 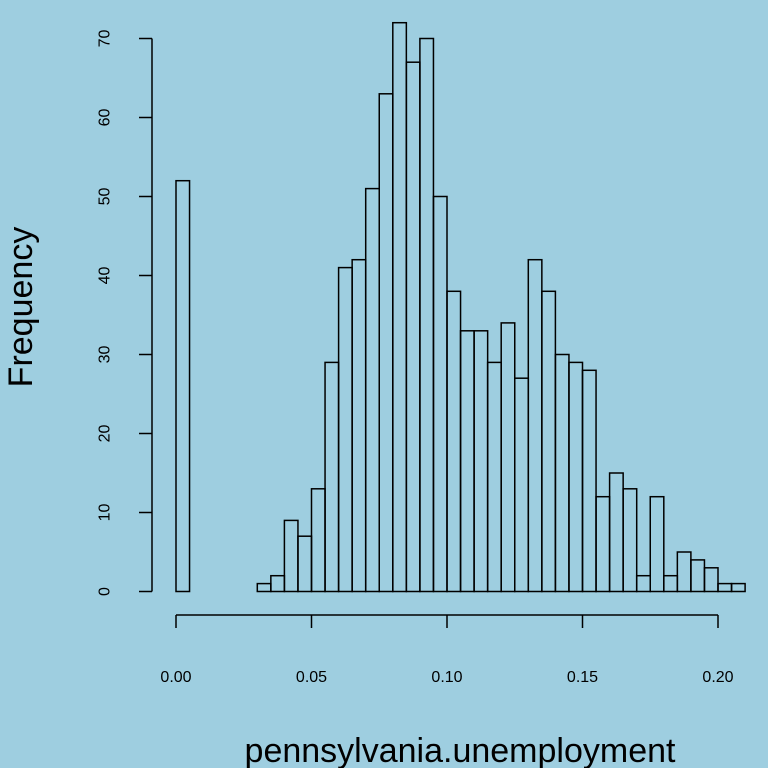 What do you see at coordinates (105, 197) in the screenshot?
I see `y-tick-label: 50` at bounding box center [105, 197].